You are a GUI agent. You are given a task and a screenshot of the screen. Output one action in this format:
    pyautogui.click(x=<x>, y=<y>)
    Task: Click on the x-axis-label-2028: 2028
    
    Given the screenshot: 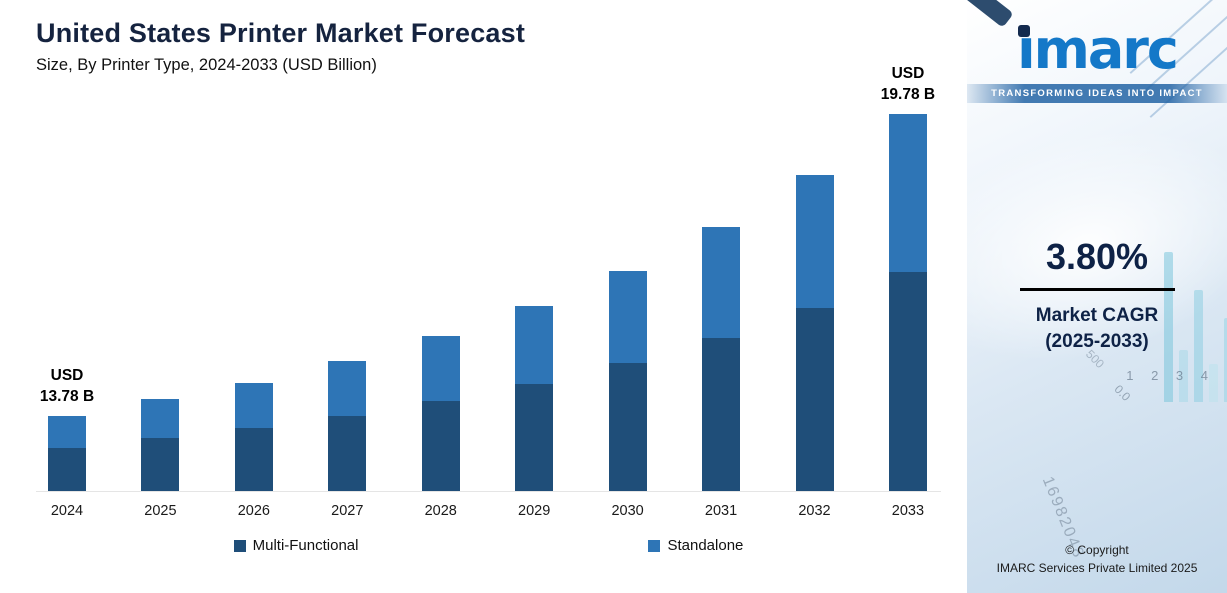 What is the action you would take?
    pyautogui.click(x=440, y=511)
    